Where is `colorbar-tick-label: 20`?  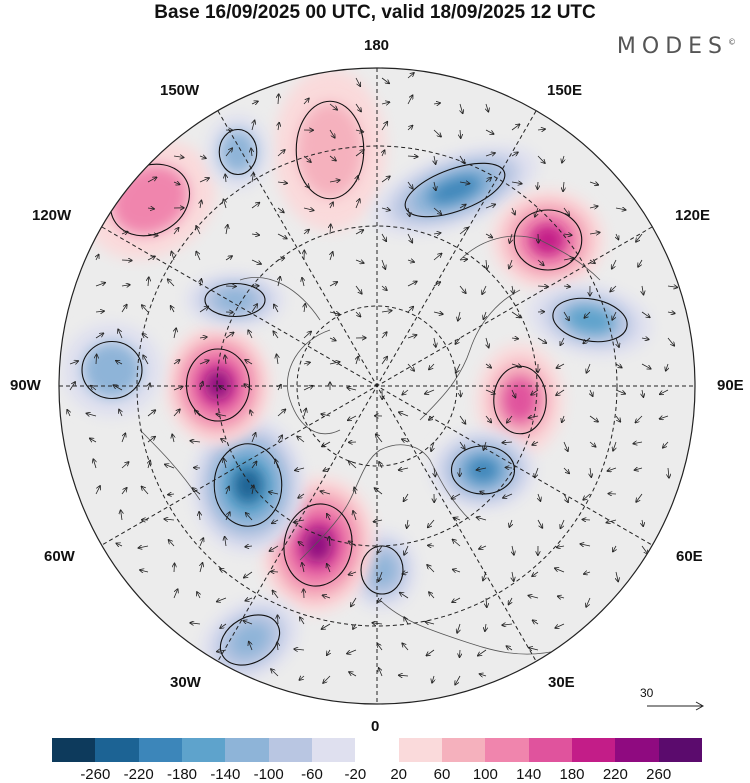
colorbar-tick-label: 20 is located at coordinates (398, 774).